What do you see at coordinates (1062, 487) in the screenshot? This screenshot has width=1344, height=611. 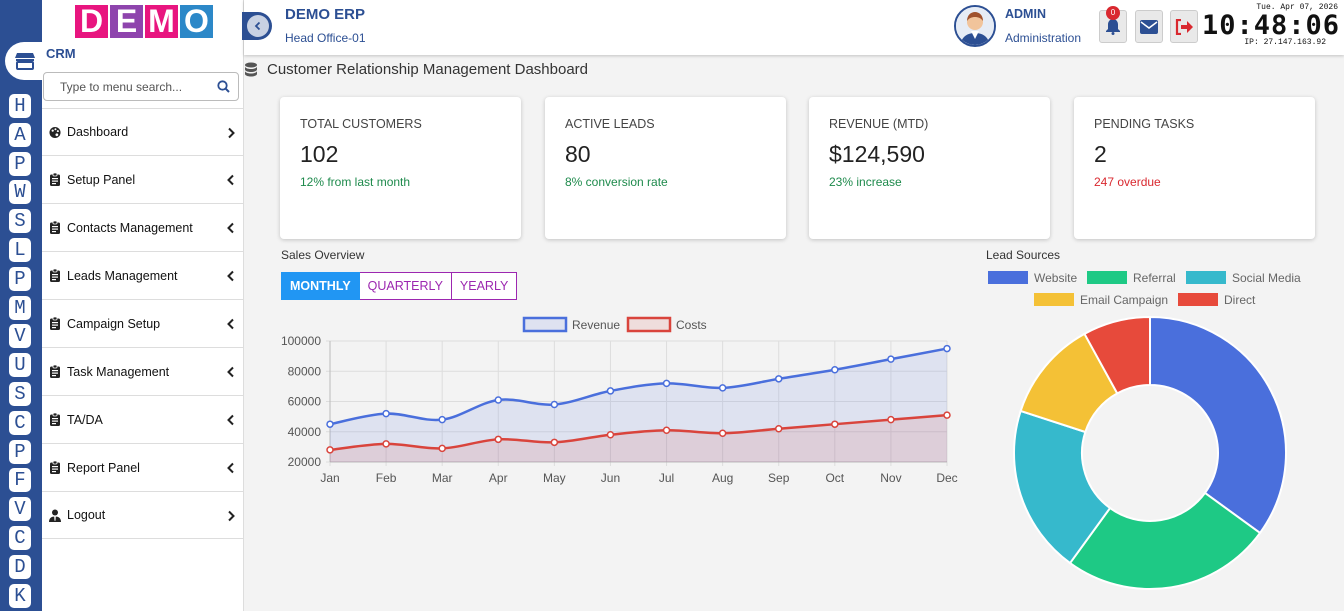 I see `donut-slice-social-media` at bounding box center [1062, 487].